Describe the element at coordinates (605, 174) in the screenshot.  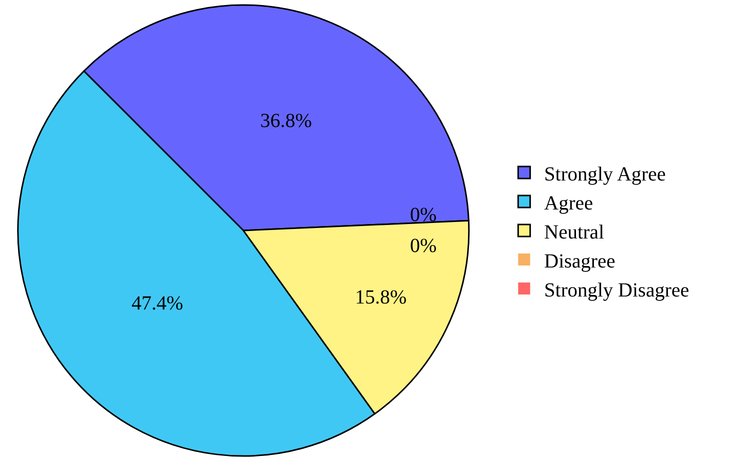
I see `legend-label: Strongly Agree` at that location.